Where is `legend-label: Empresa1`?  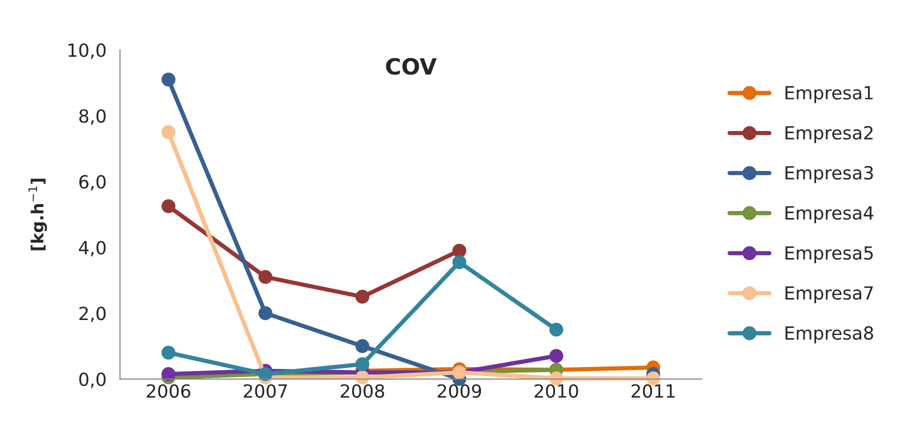
legend-label: Empresa1 is located at coordinates (829, 95).